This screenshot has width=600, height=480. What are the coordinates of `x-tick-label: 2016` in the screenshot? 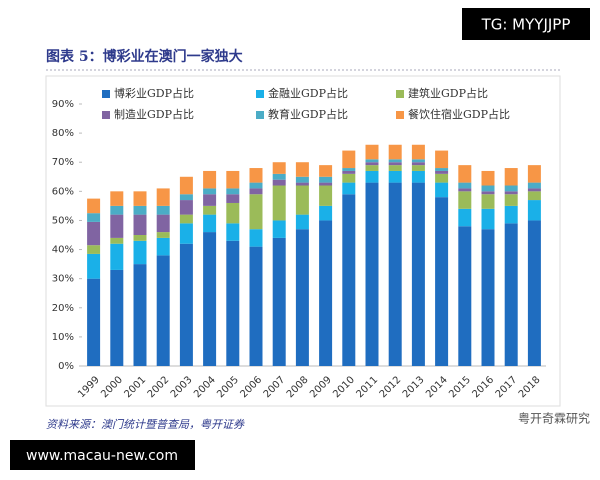 It's located at (483, 387).